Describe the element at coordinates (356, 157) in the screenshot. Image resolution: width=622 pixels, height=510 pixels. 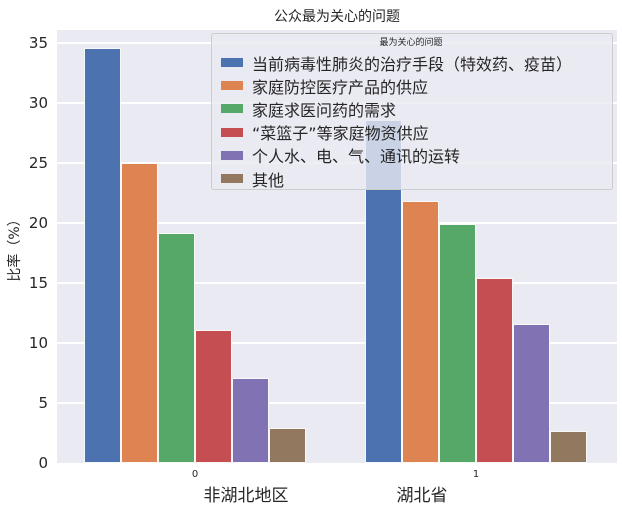
I see `legend-item-label: 个人水、电、气、通讯的运转` at that location.